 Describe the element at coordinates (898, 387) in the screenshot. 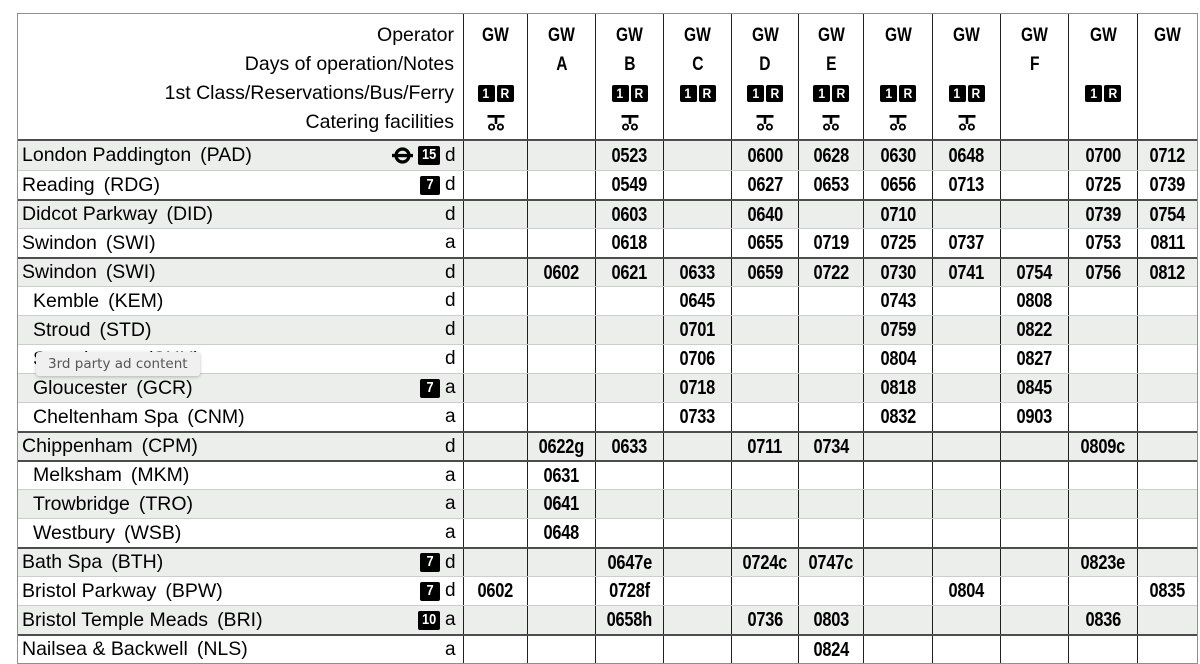

I see `time-value: 0818` at that location.